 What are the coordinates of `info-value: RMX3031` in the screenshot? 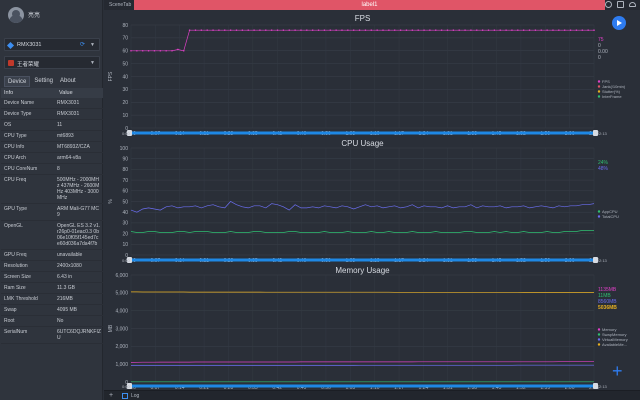 It's located at (68, 114).